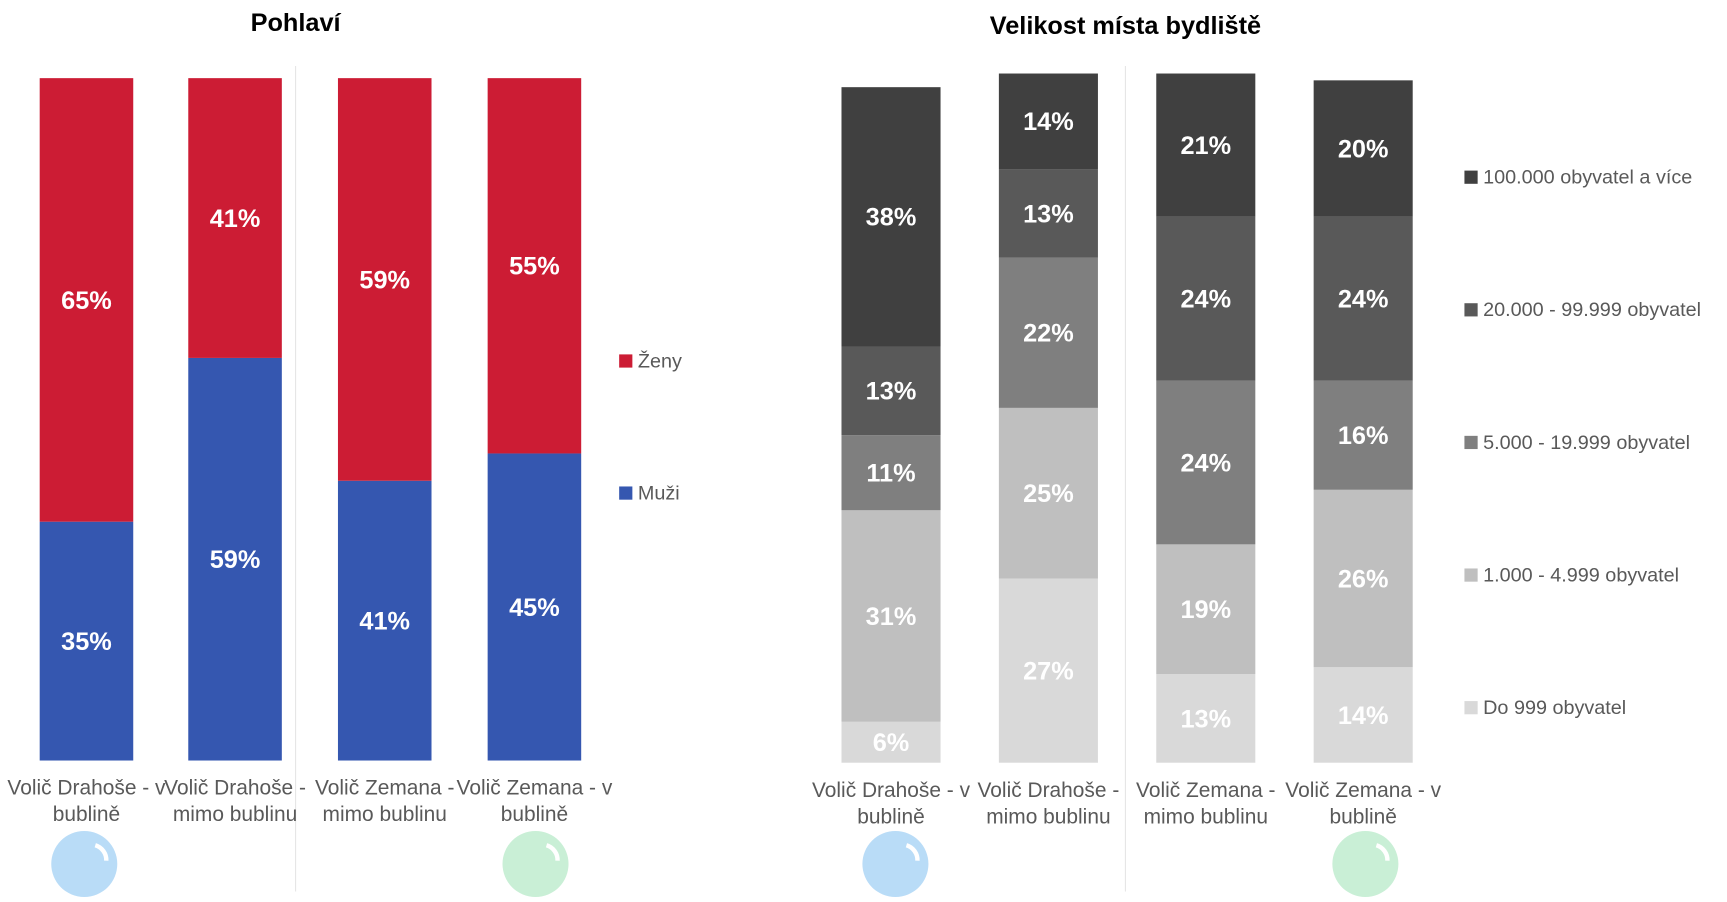 The width and height of the screenshot is (1727, 902). I want to click on chart-title: Velikost místa bydliště, so click(1125, 26).